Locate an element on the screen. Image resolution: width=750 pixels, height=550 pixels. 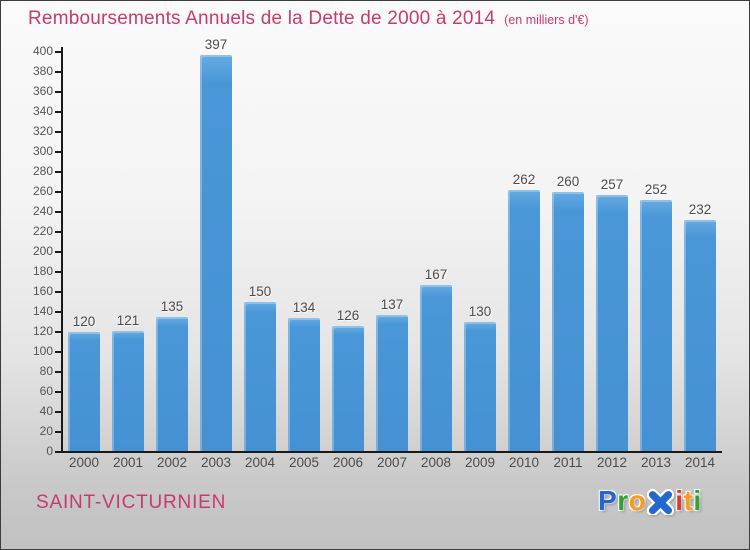
x-category-label: 2012 is located at coordinates (612, 462).